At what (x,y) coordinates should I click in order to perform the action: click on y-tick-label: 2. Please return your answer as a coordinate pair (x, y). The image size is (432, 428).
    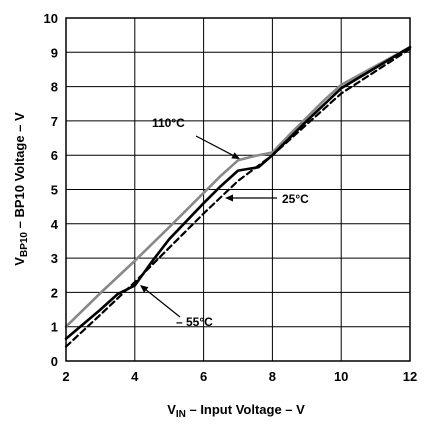
    Looking at the image, I should click on (54, 292).